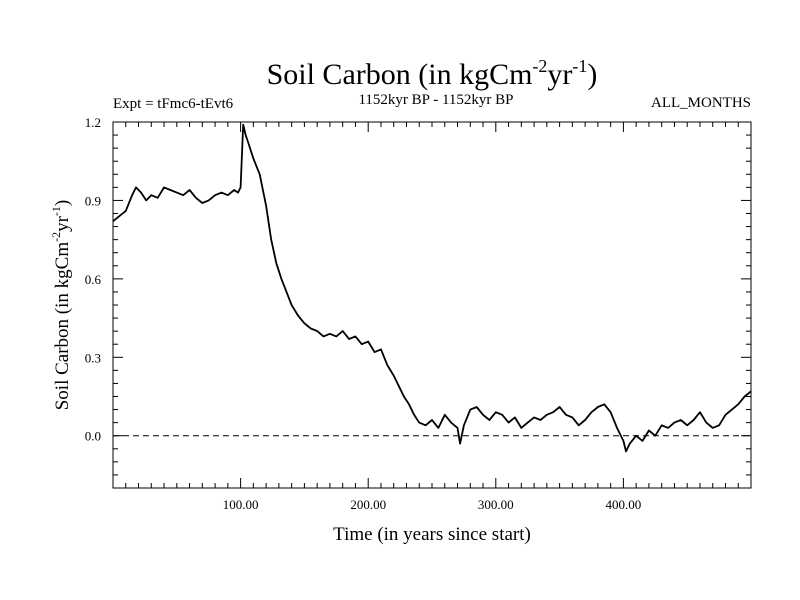  Describe the element at coordinates (368, 504) in the screenshot. I see `x-tick-label: 200.00` at that location.